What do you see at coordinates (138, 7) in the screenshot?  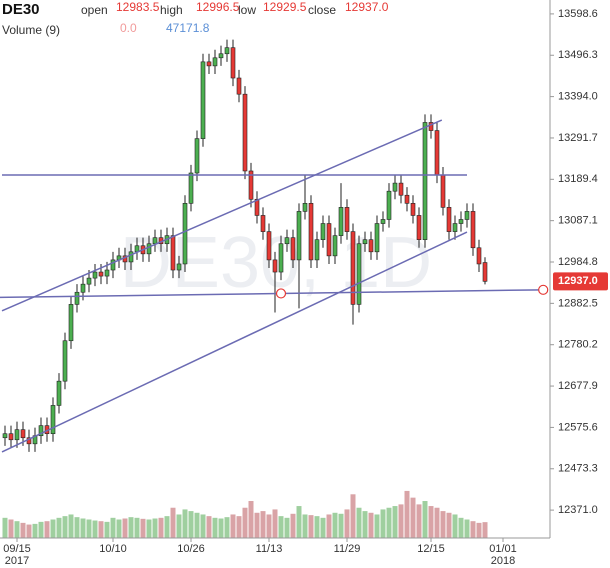 I see `open-value: 12983.5` at bounding box center [138, 7].